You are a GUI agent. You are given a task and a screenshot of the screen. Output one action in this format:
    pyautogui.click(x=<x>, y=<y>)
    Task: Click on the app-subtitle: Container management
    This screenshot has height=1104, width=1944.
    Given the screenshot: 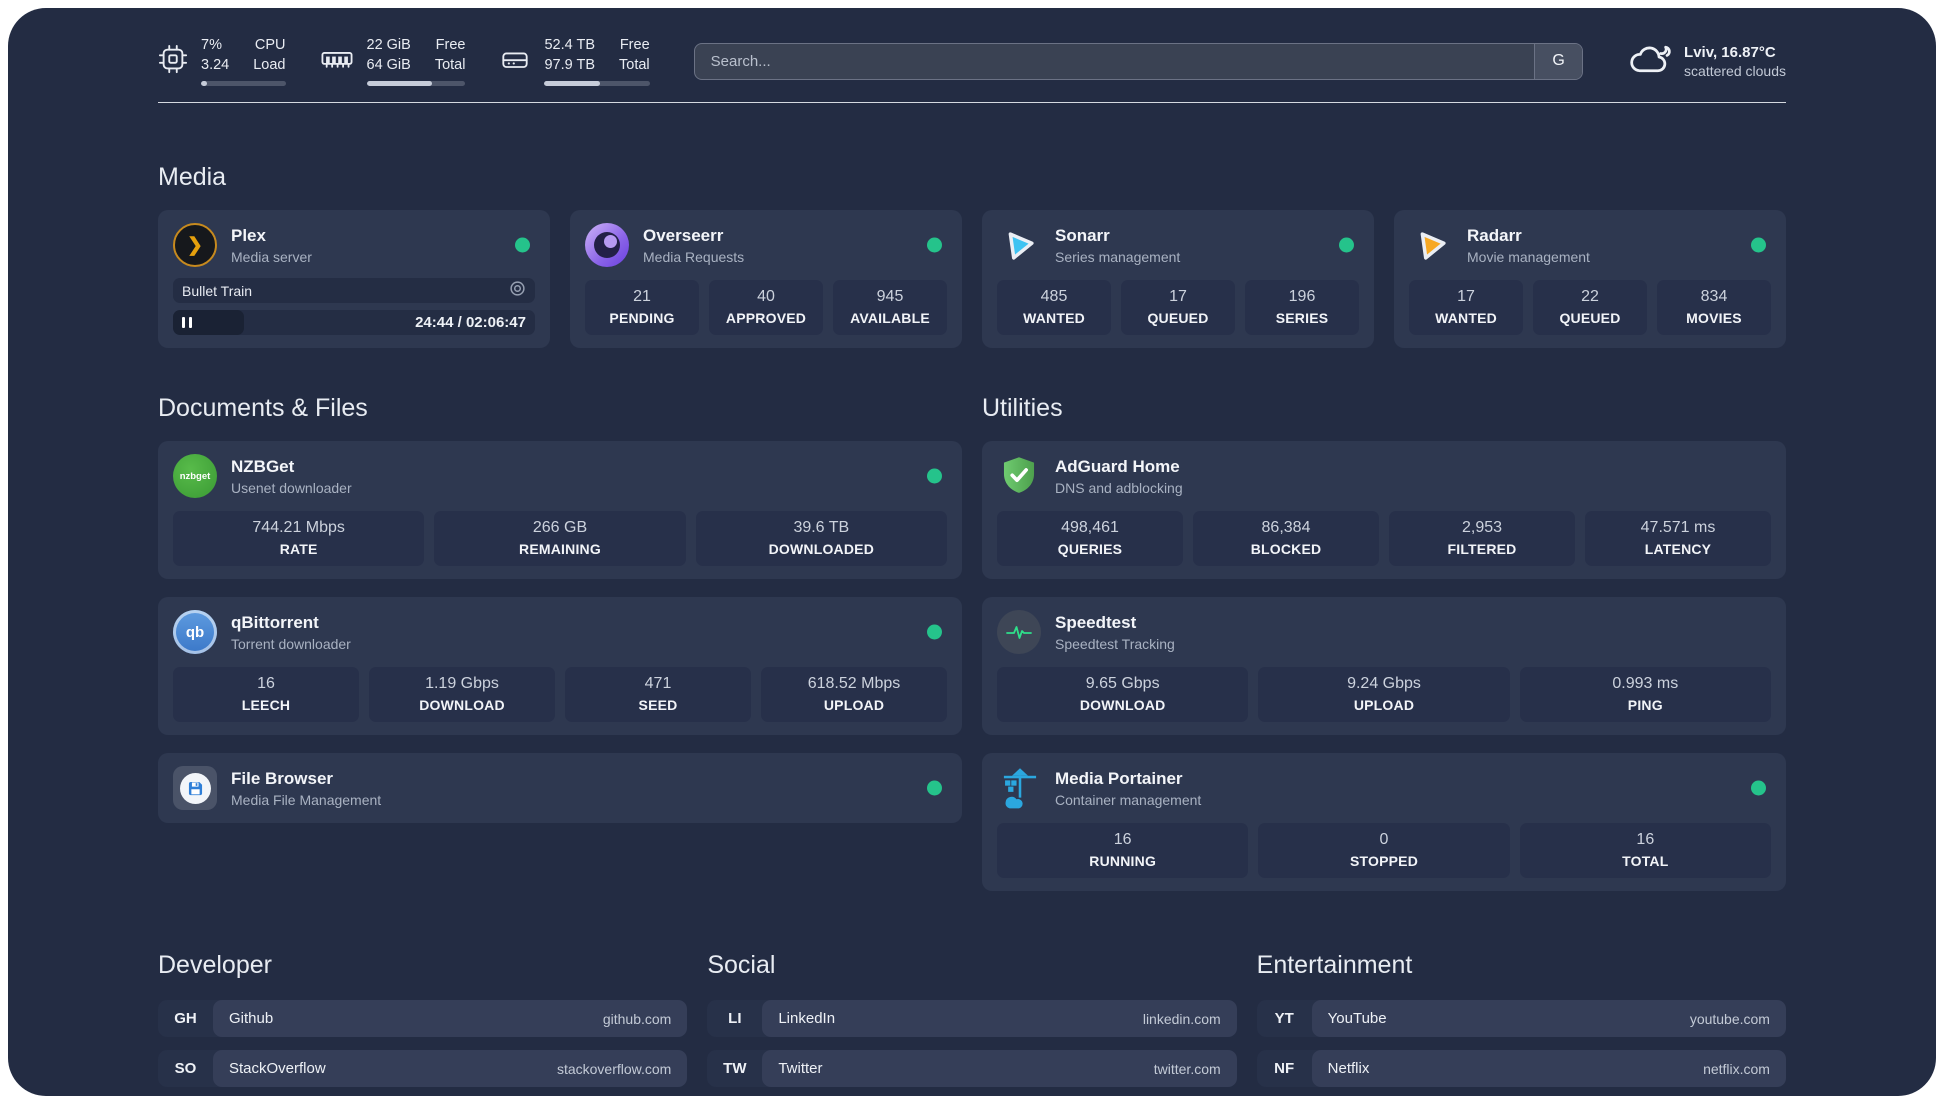 What is the action you would take?
    pyautogui.click(x=1128, y=799)
    